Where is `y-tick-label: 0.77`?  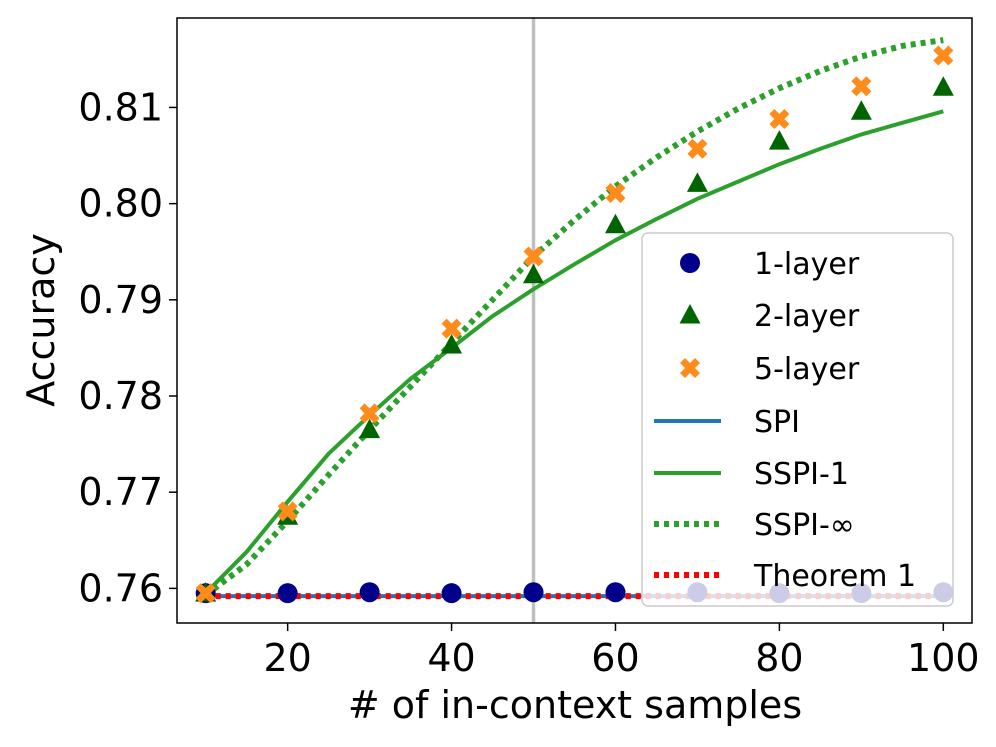
y-tick-label: 0.77 is located at coordinates (120, 492).